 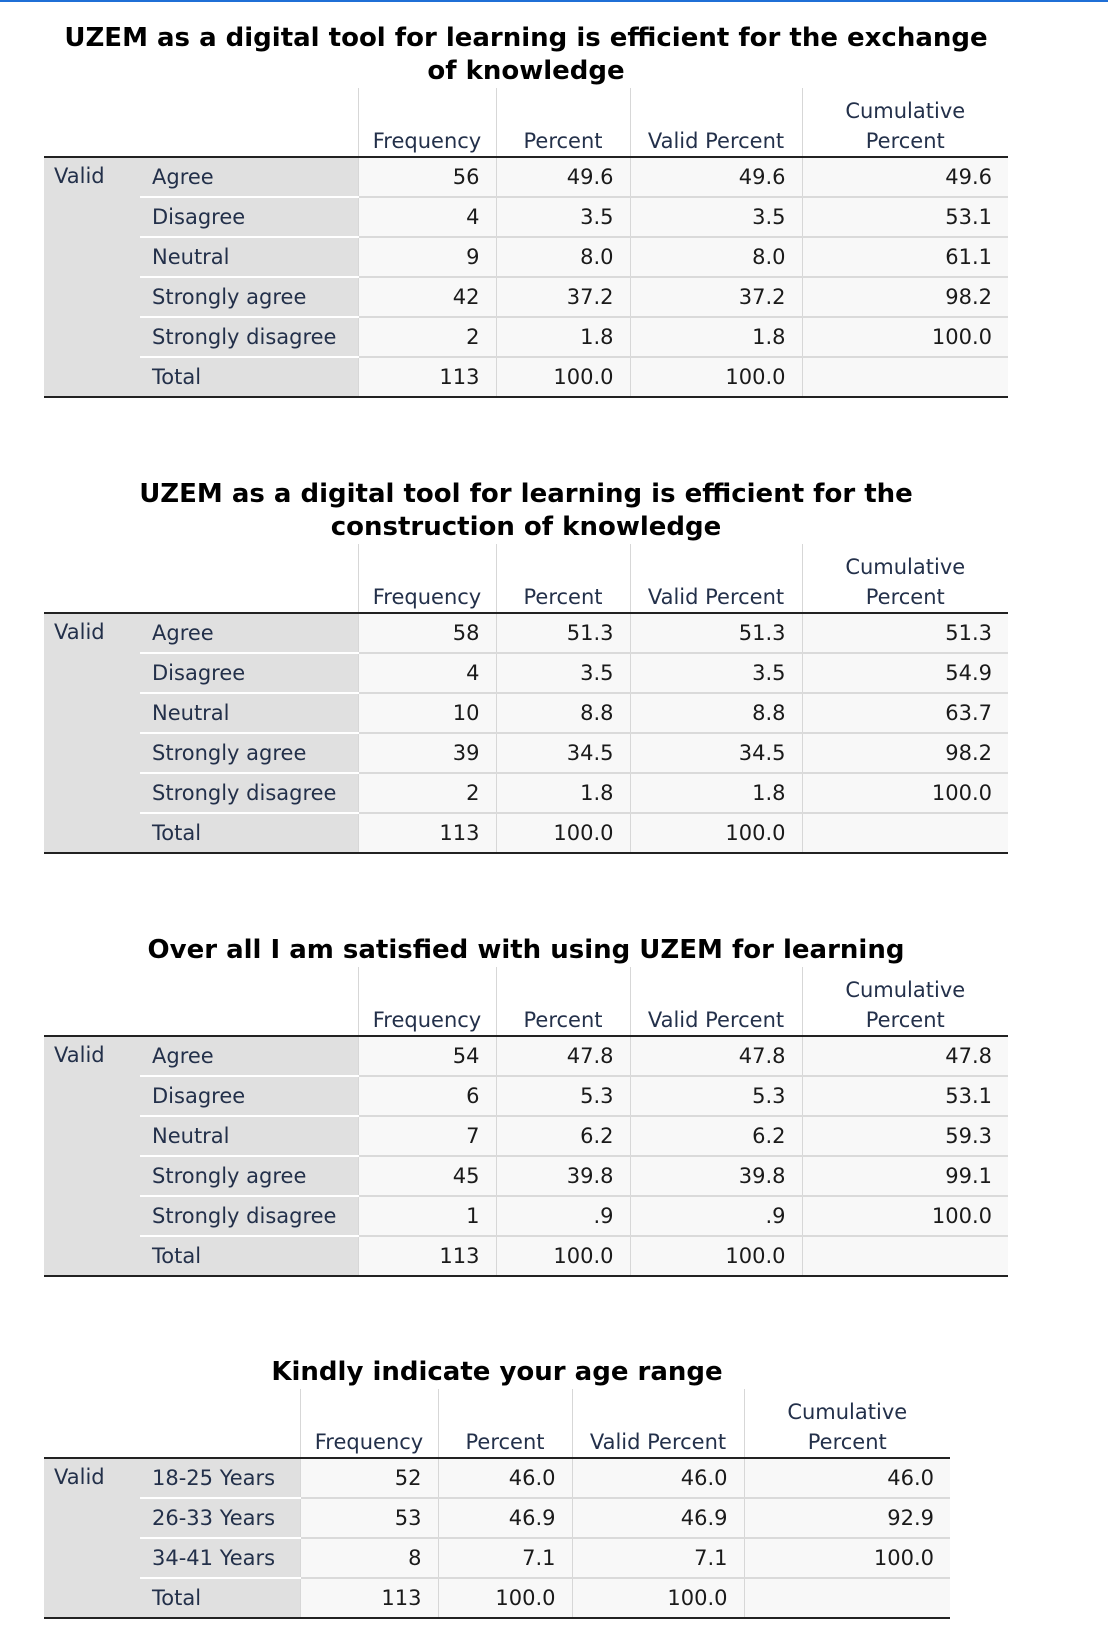 What do you see at coordinates (249, 177) in the screenshot?
I see `row-label: Agree` at bounding box center [249, 177].